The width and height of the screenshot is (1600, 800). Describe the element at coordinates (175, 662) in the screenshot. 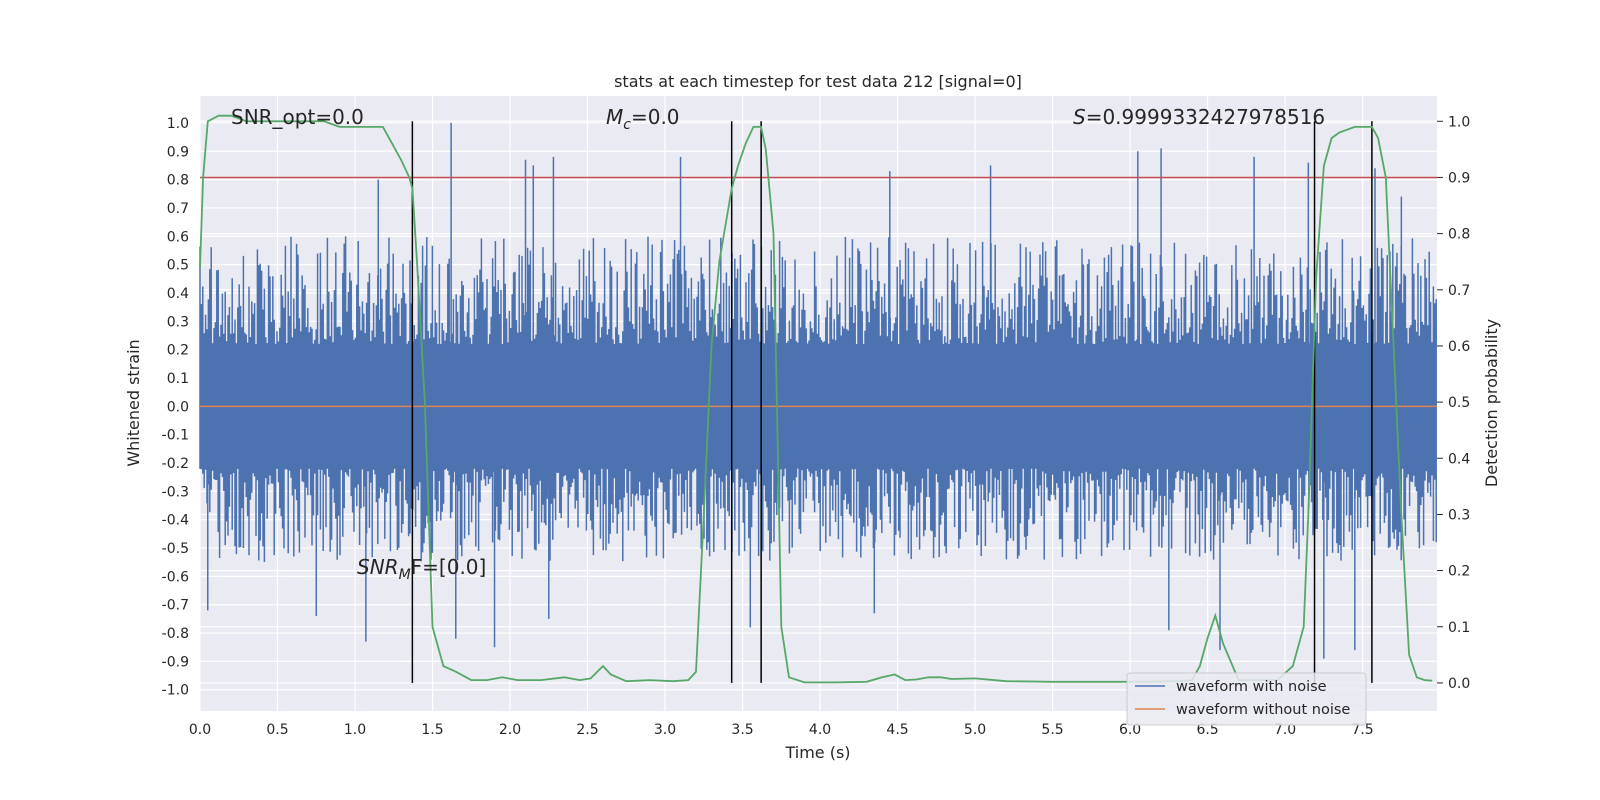

I see `y-tick-label-left: -0.9` at that location.